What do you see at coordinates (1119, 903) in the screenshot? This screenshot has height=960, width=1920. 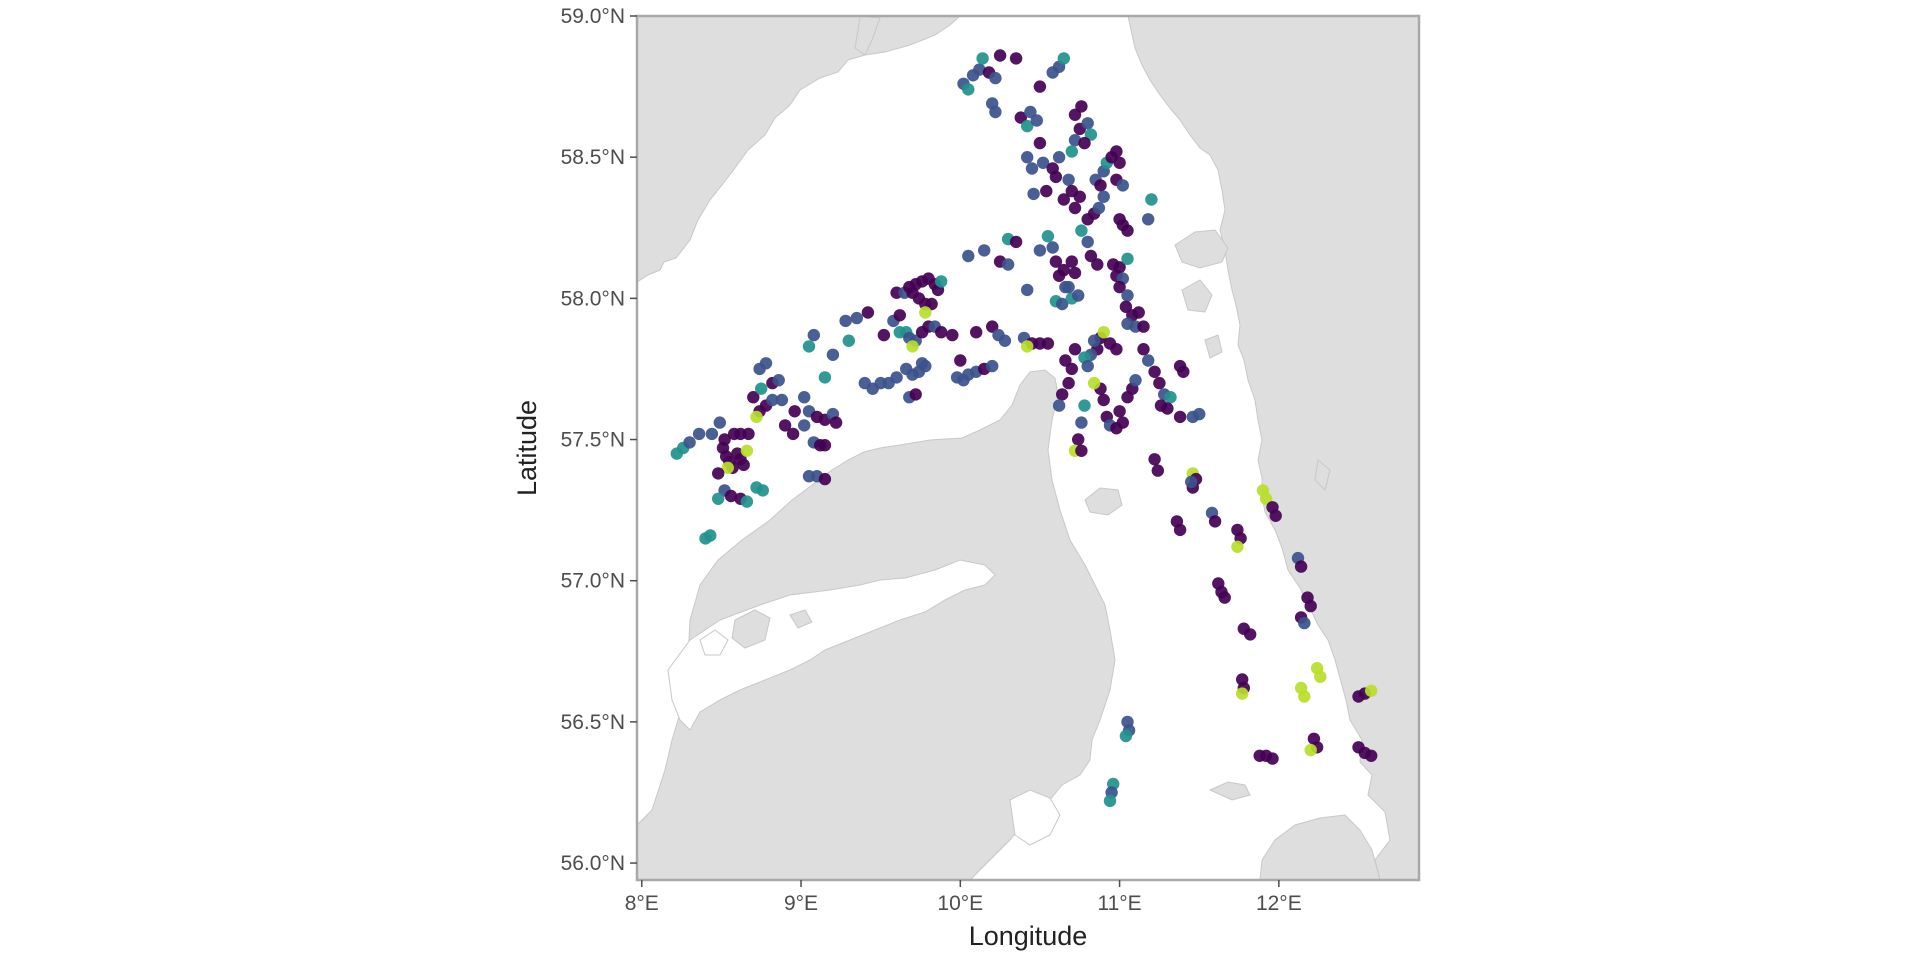 I see `x-tick-label: 11°E` at bounding box center [1119, 903].